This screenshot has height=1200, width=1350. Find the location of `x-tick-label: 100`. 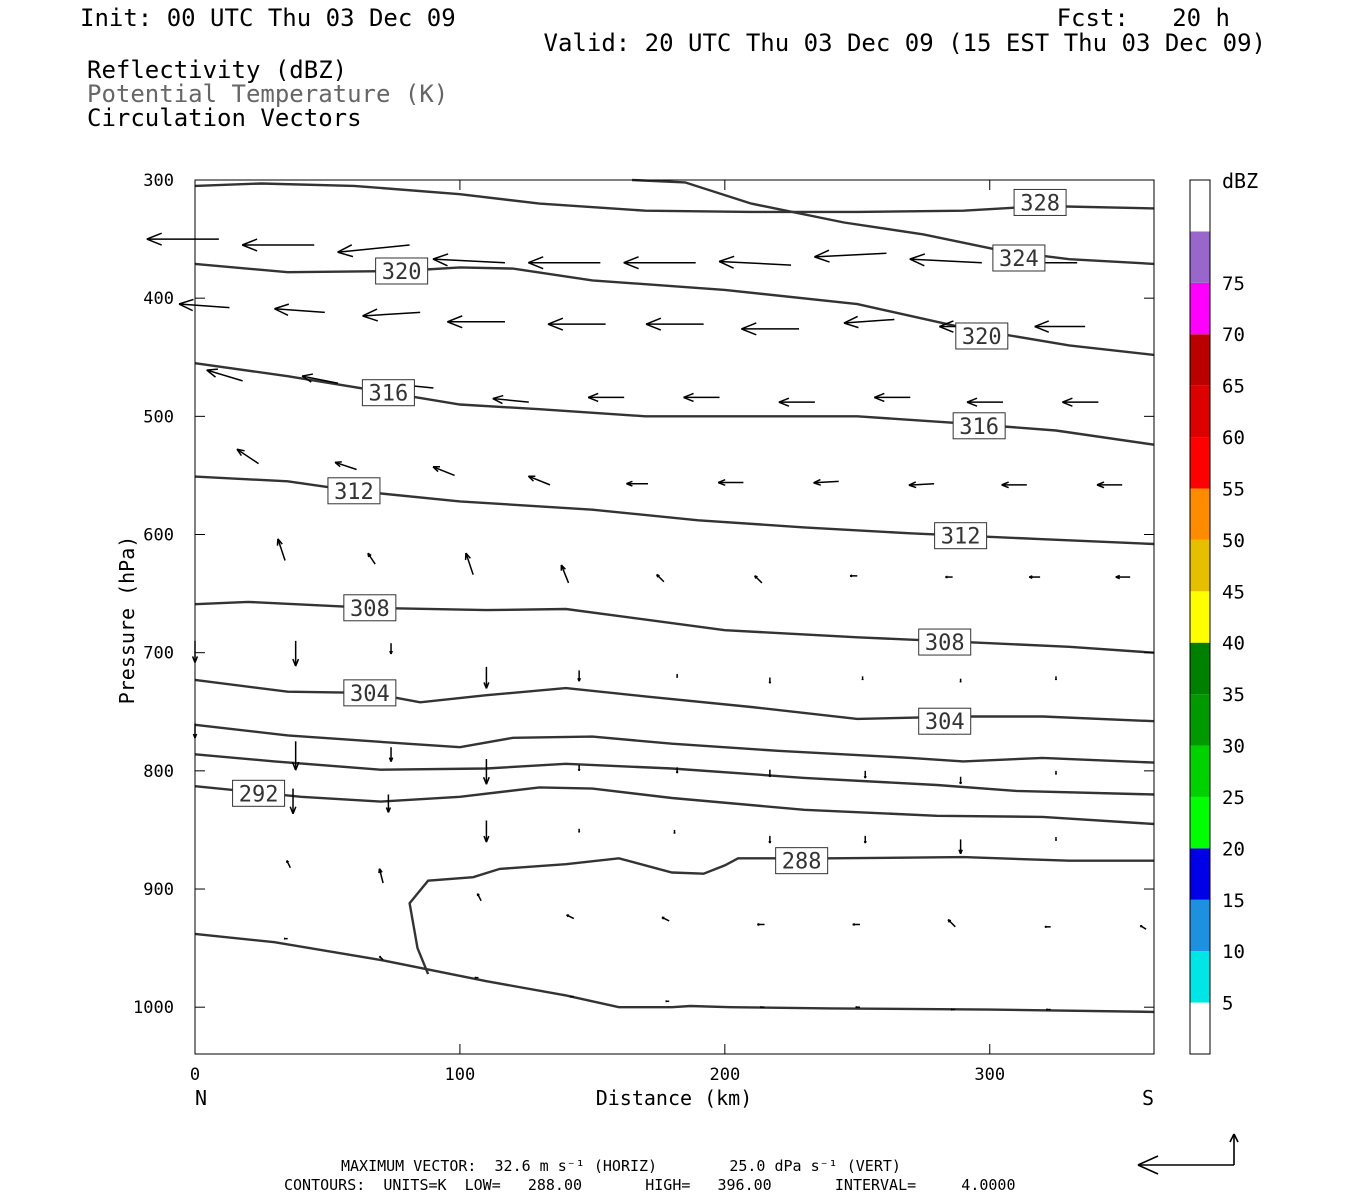

x-tick-label: 100 is located at coordinates (460, 1075).